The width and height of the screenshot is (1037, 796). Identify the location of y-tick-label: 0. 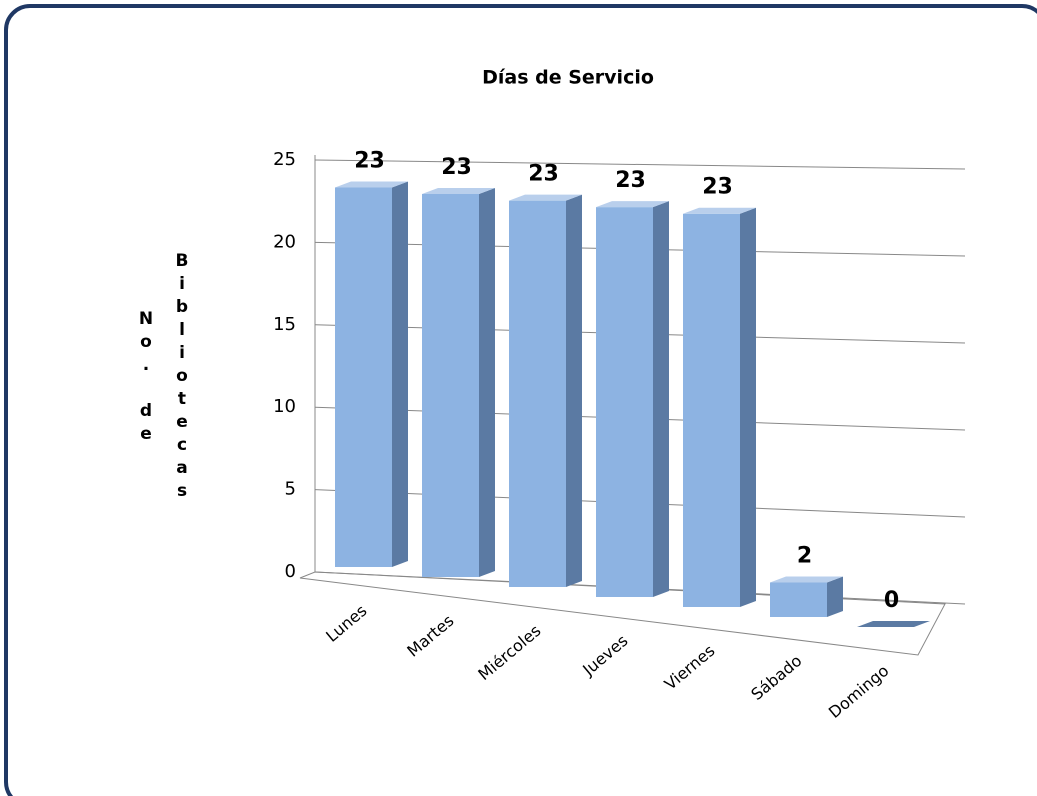
(290, 571).